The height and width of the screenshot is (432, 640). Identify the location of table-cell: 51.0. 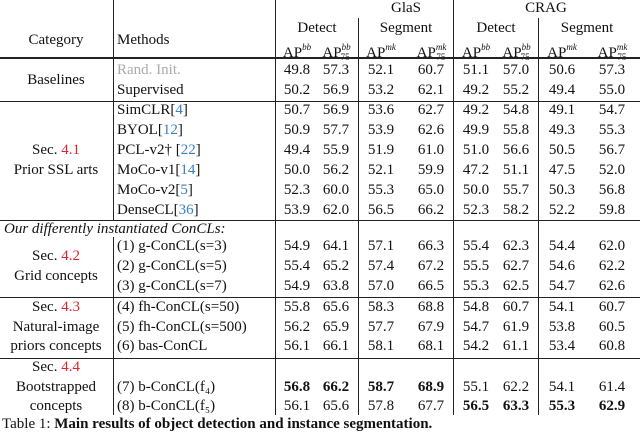
(476, 150).